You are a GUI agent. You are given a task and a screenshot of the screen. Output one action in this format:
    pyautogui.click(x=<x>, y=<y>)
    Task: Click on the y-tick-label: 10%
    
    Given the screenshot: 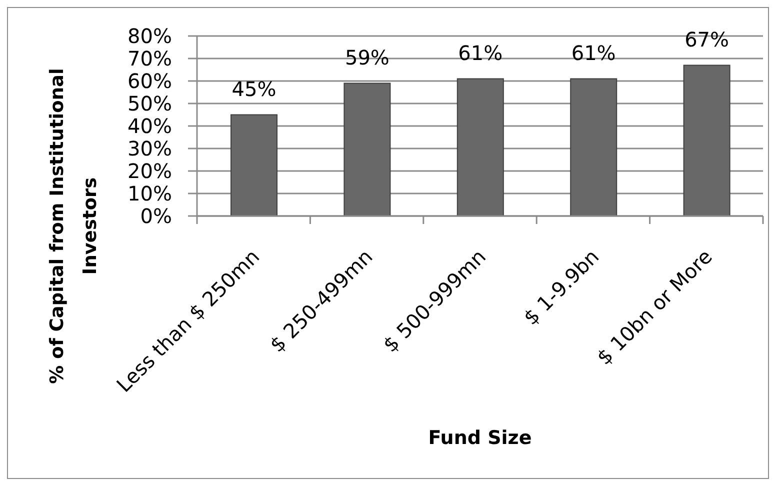 What is the action you would take?
    pyautogui.click(x=150, y=194)
    